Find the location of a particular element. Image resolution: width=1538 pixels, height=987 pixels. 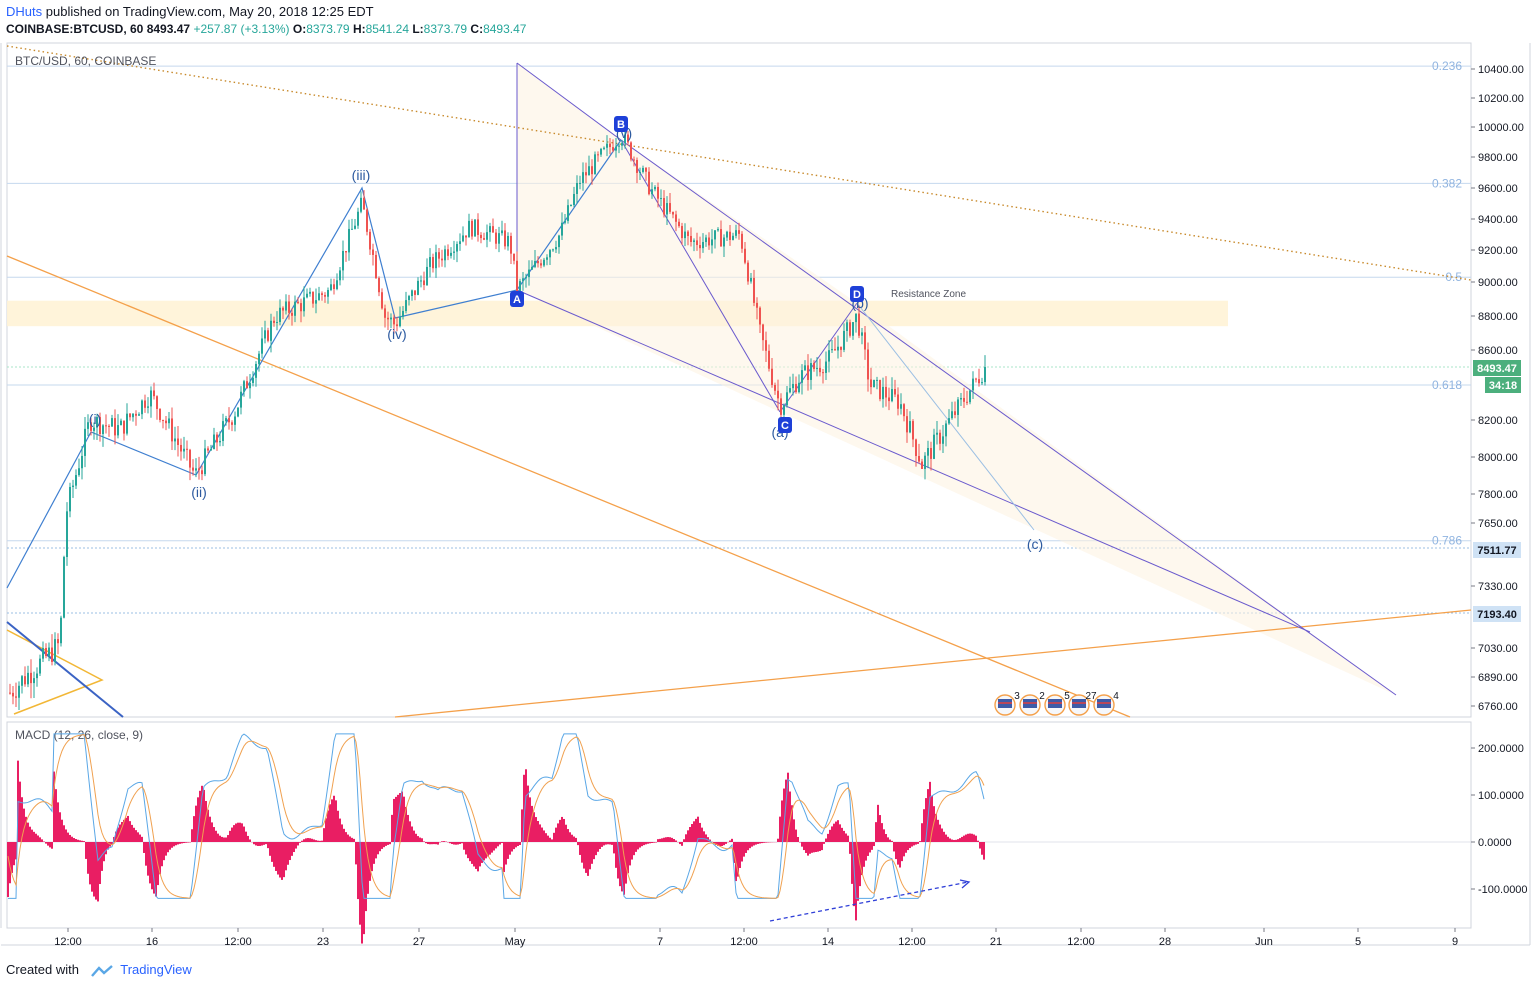

price-label-box is located at coordinates (1497, 614).